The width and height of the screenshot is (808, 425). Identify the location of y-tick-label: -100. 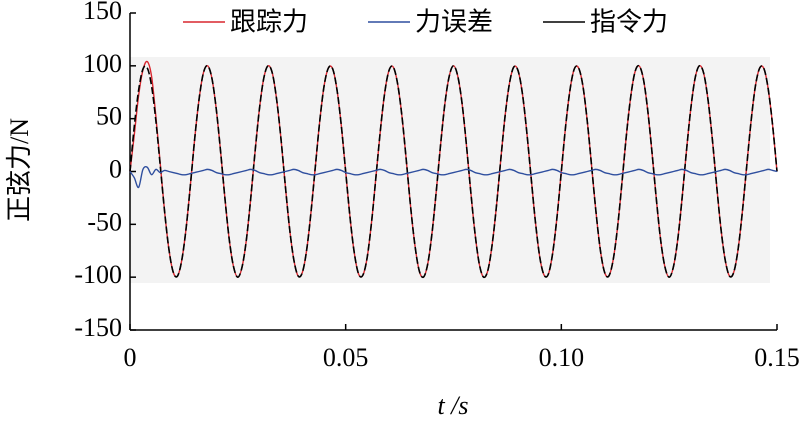
(98, 274).